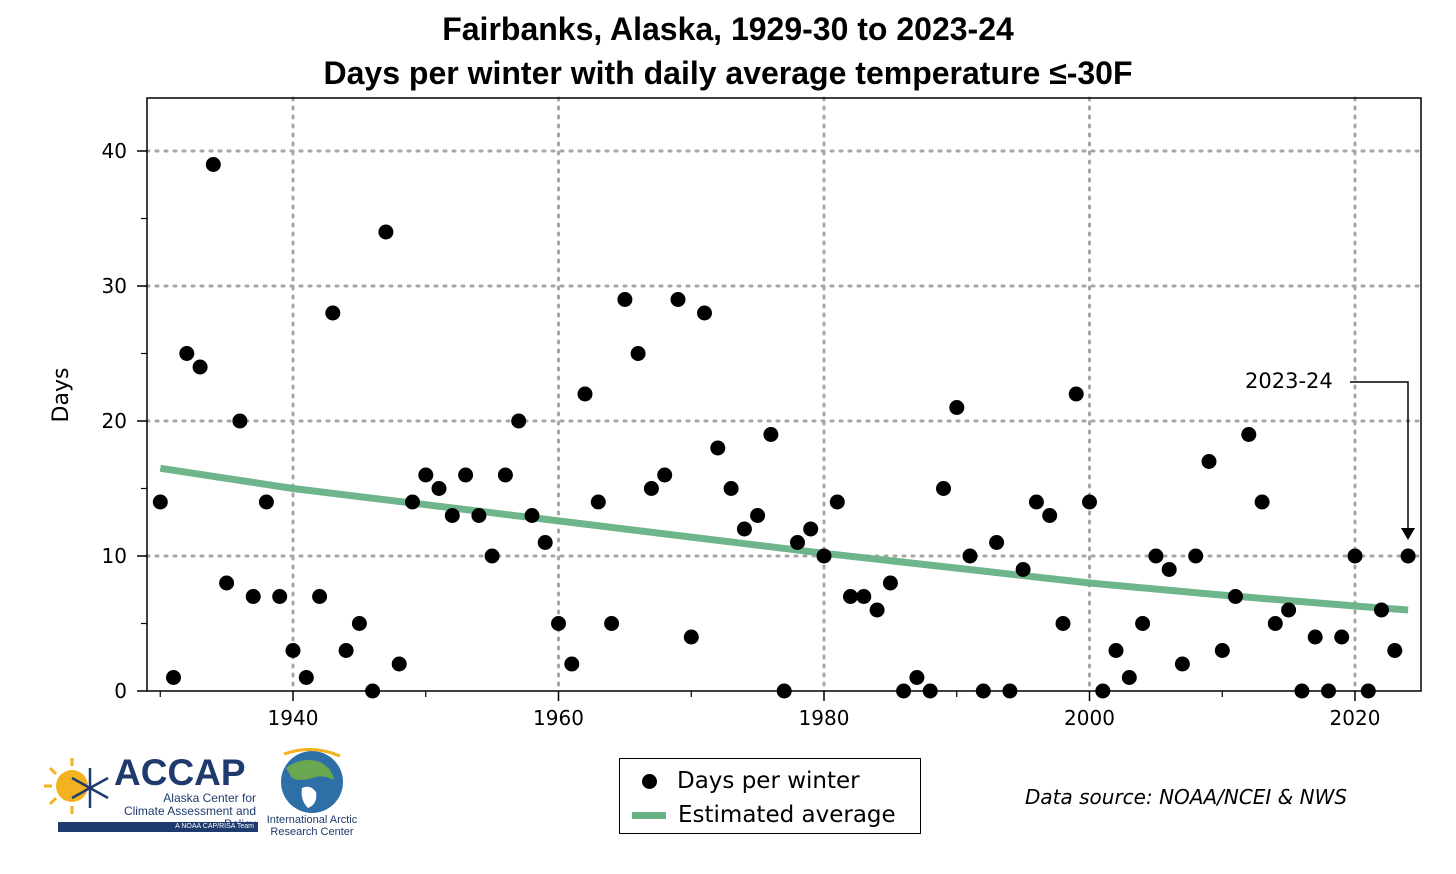 The image size is (1456, 874). I want to click on y-tick-label: 40, so click(114, 151).